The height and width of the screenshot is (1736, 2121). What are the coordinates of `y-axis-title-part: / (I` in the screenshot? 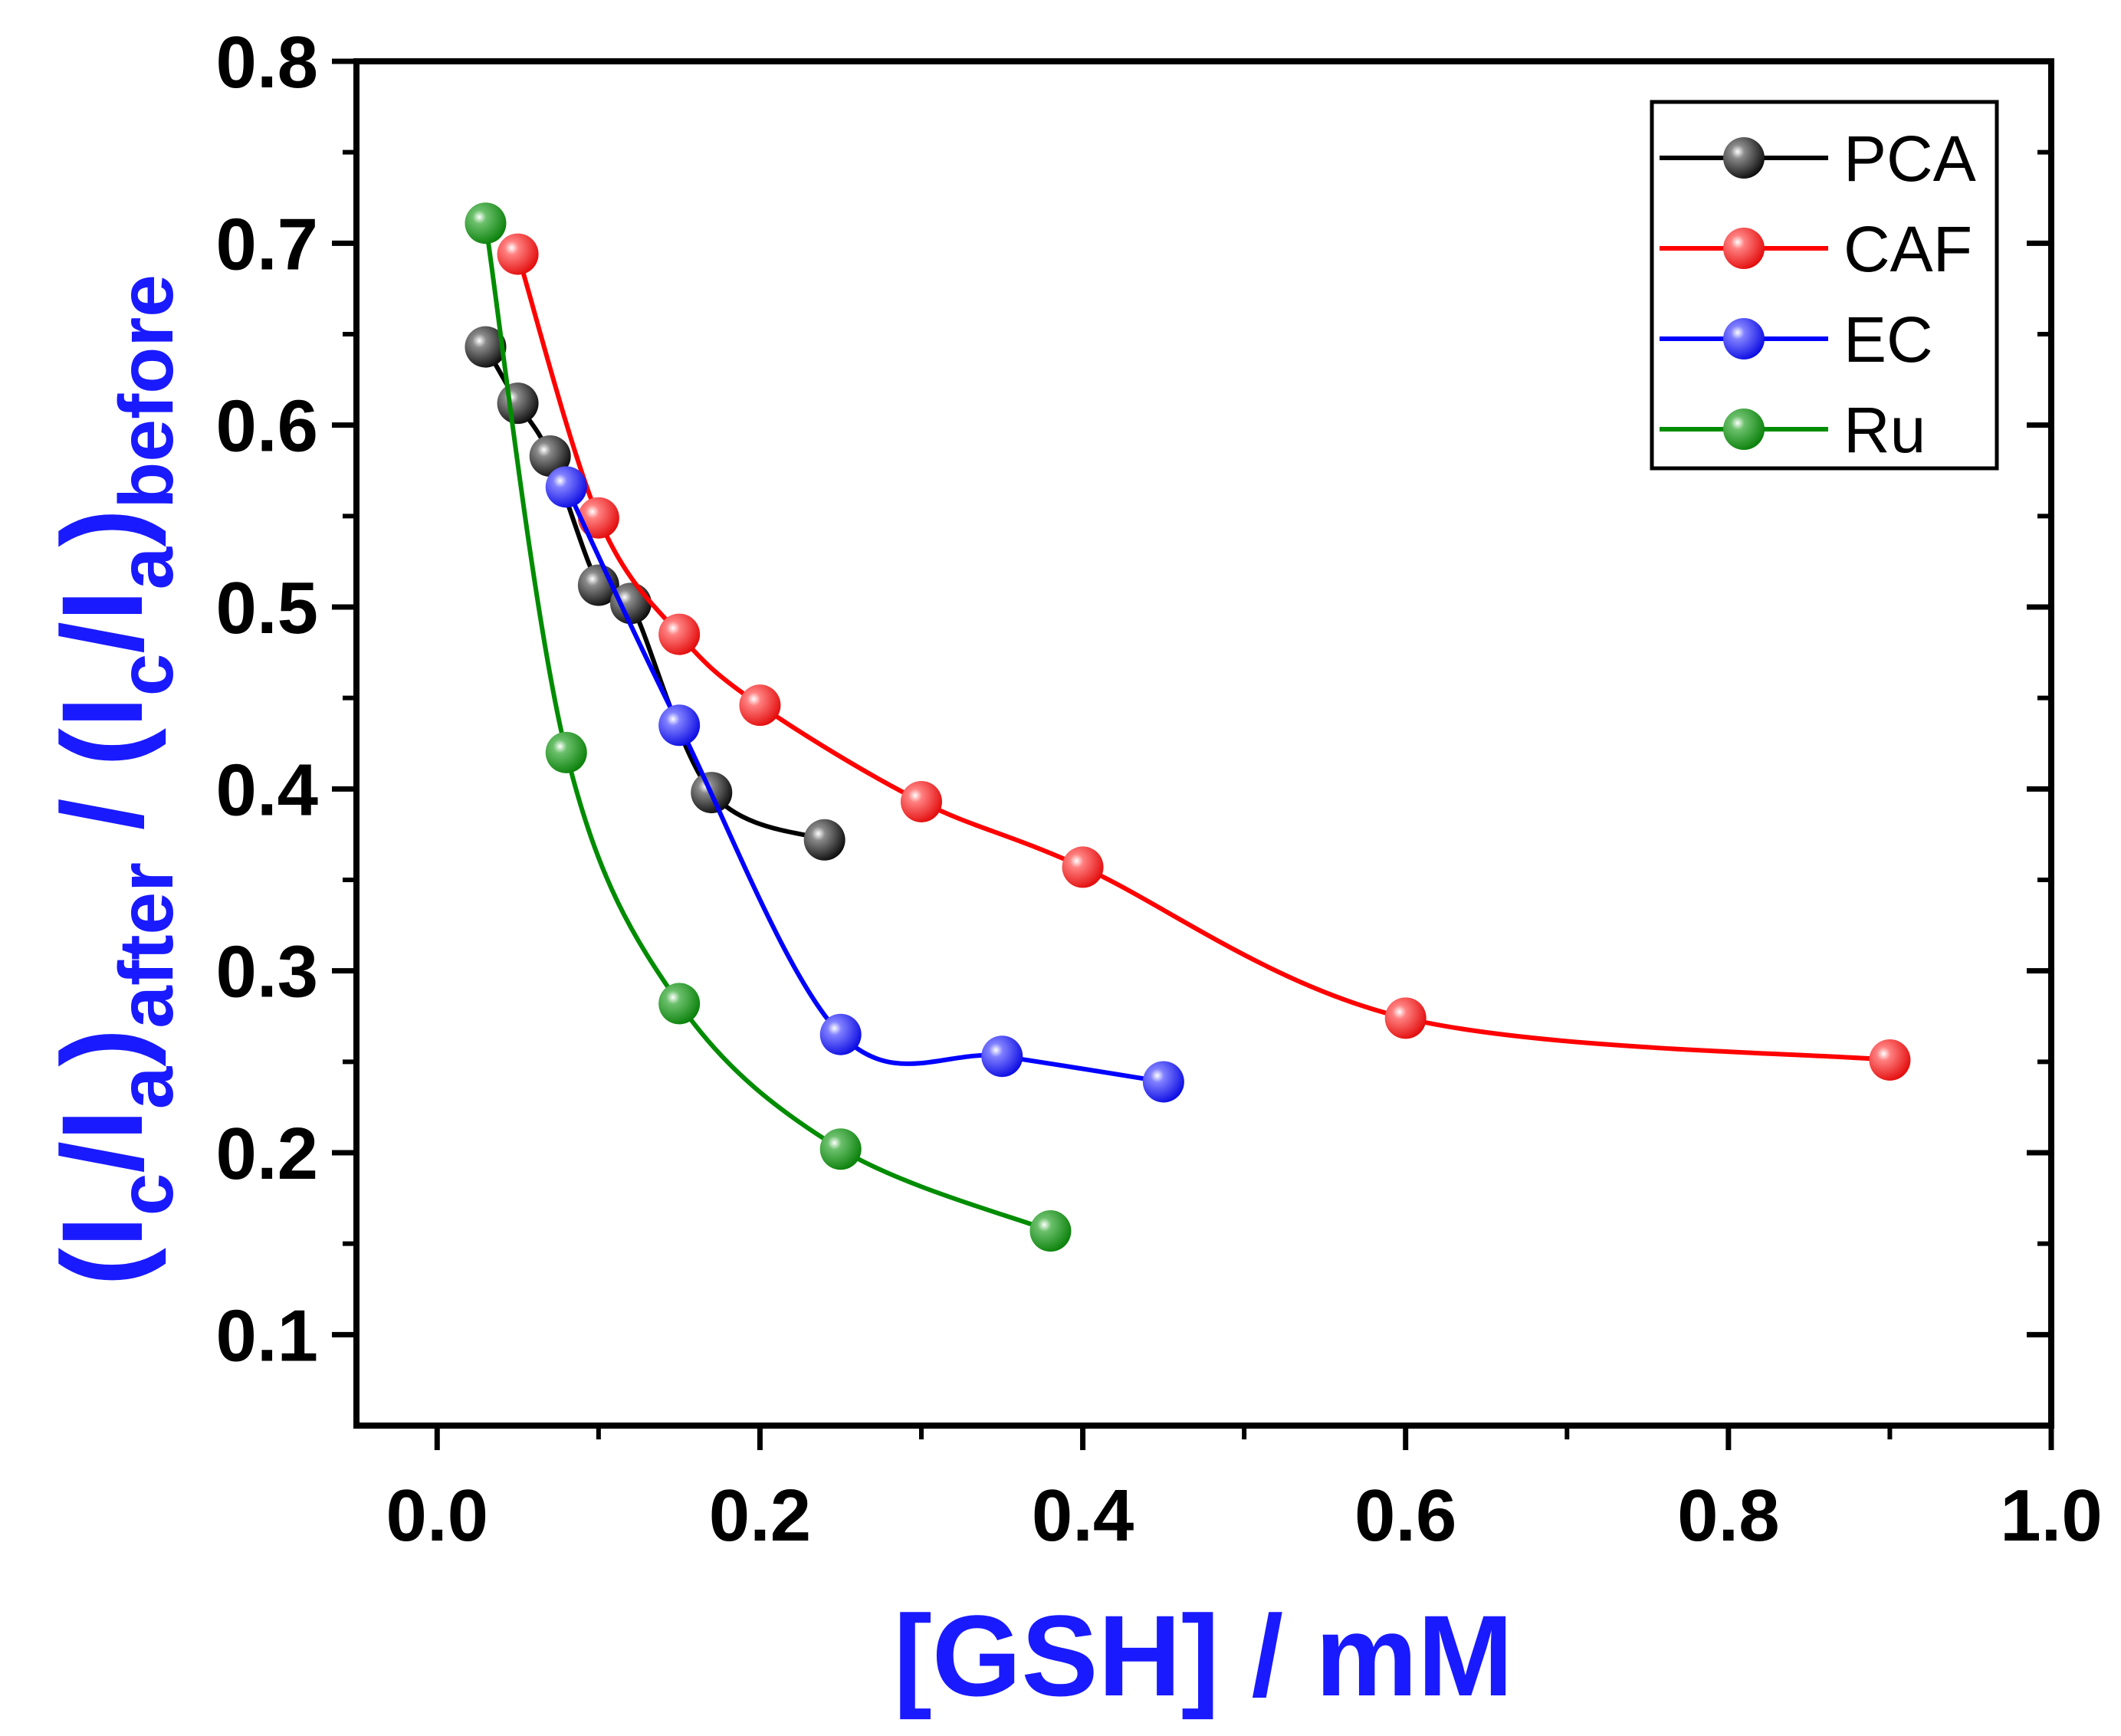 It's located at (102, 779).